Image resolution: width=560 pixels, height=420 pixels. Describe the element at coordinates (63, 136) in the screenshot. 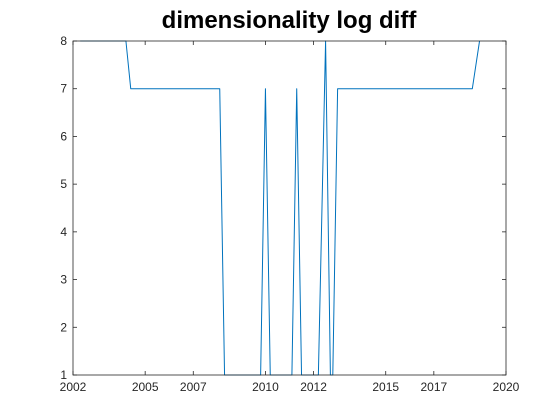

I see `y-tick-label: 6` at that location.